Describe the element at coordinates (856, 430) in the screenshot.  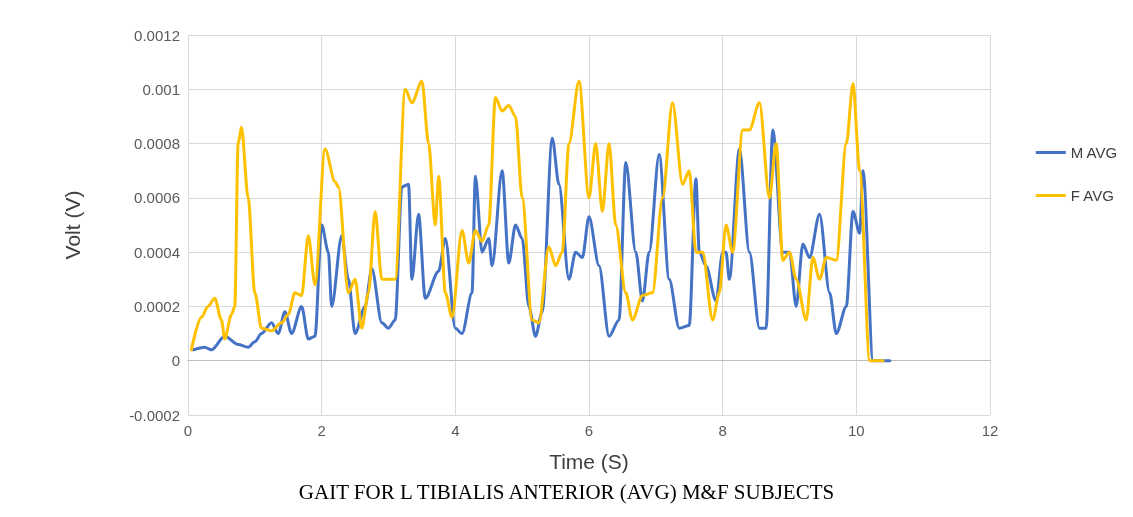
I see `x-tick-label: 10` at that location.